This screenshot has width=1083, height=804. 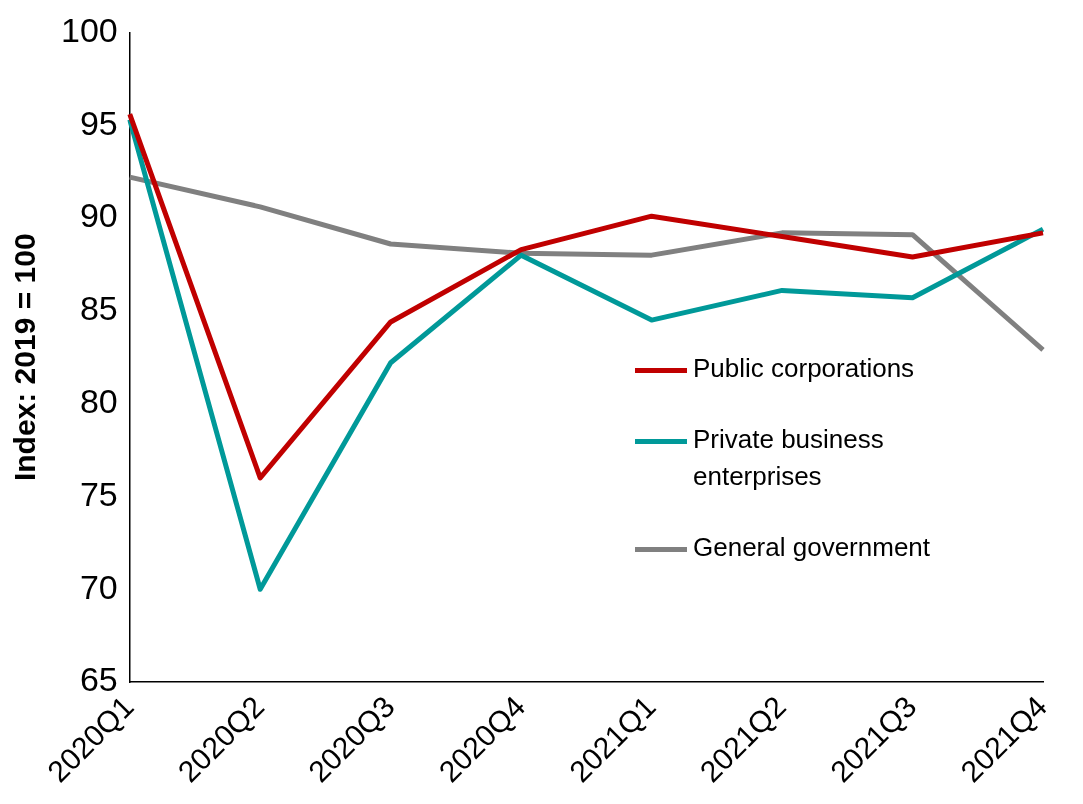 What do you see at coordinates (25, 357) in the screenshot?
I see `y-axis-title: Index: 2019 = 100` at bounding box center [25, 357].